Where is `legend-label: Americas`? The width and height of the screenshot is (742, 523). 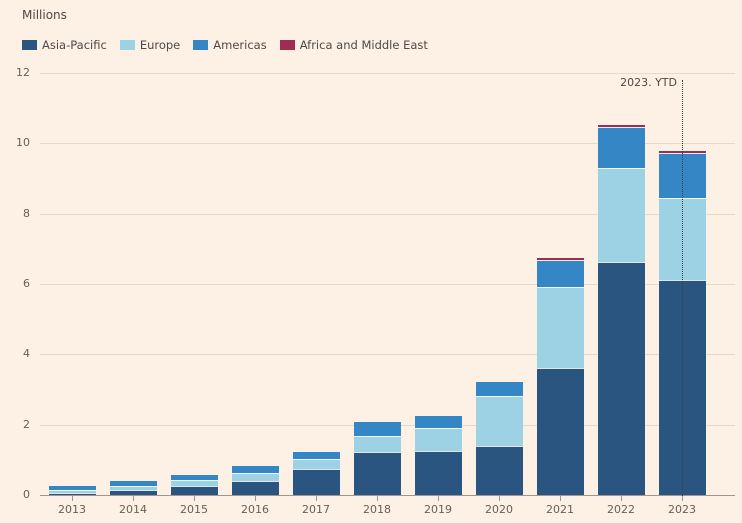
legend-label: Americas is located at coordinates (240, 45).